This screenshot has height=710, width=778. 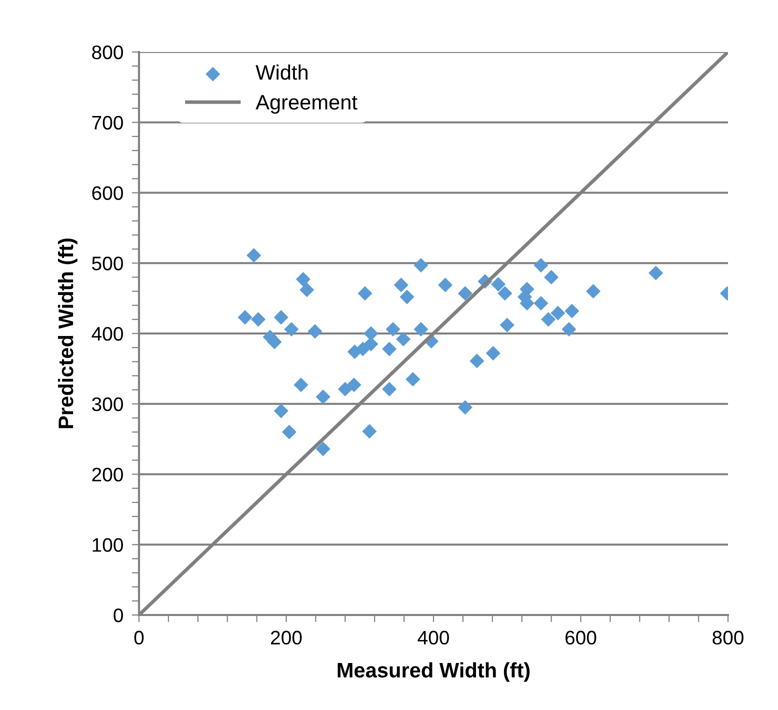 I want to click on x-axis-title: Measured Width (ft), so click(x=434, y=672).